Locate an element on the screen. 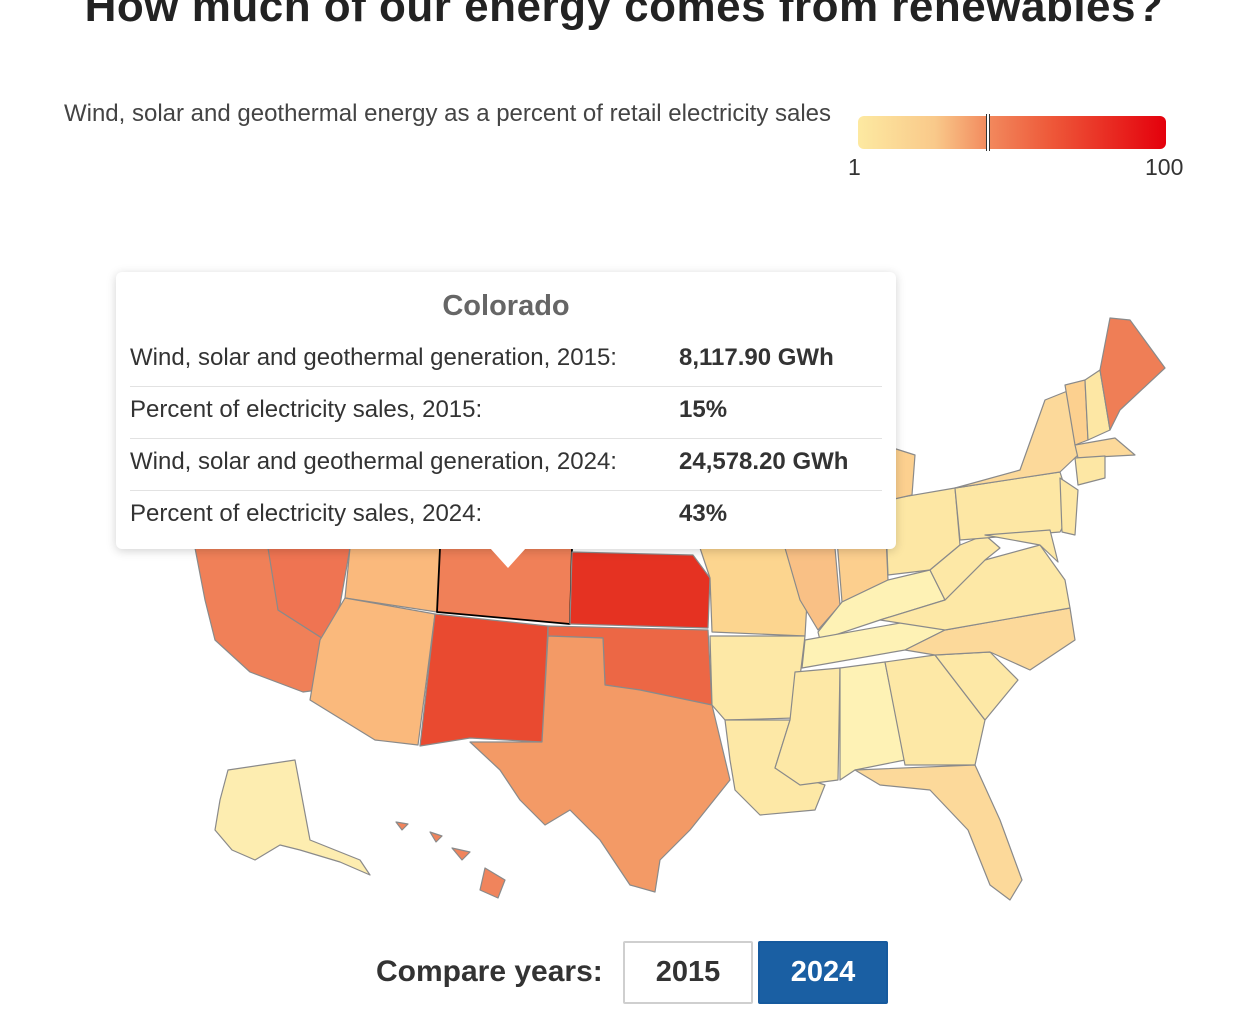  state-arkansas is located at coordinates (757, 678).